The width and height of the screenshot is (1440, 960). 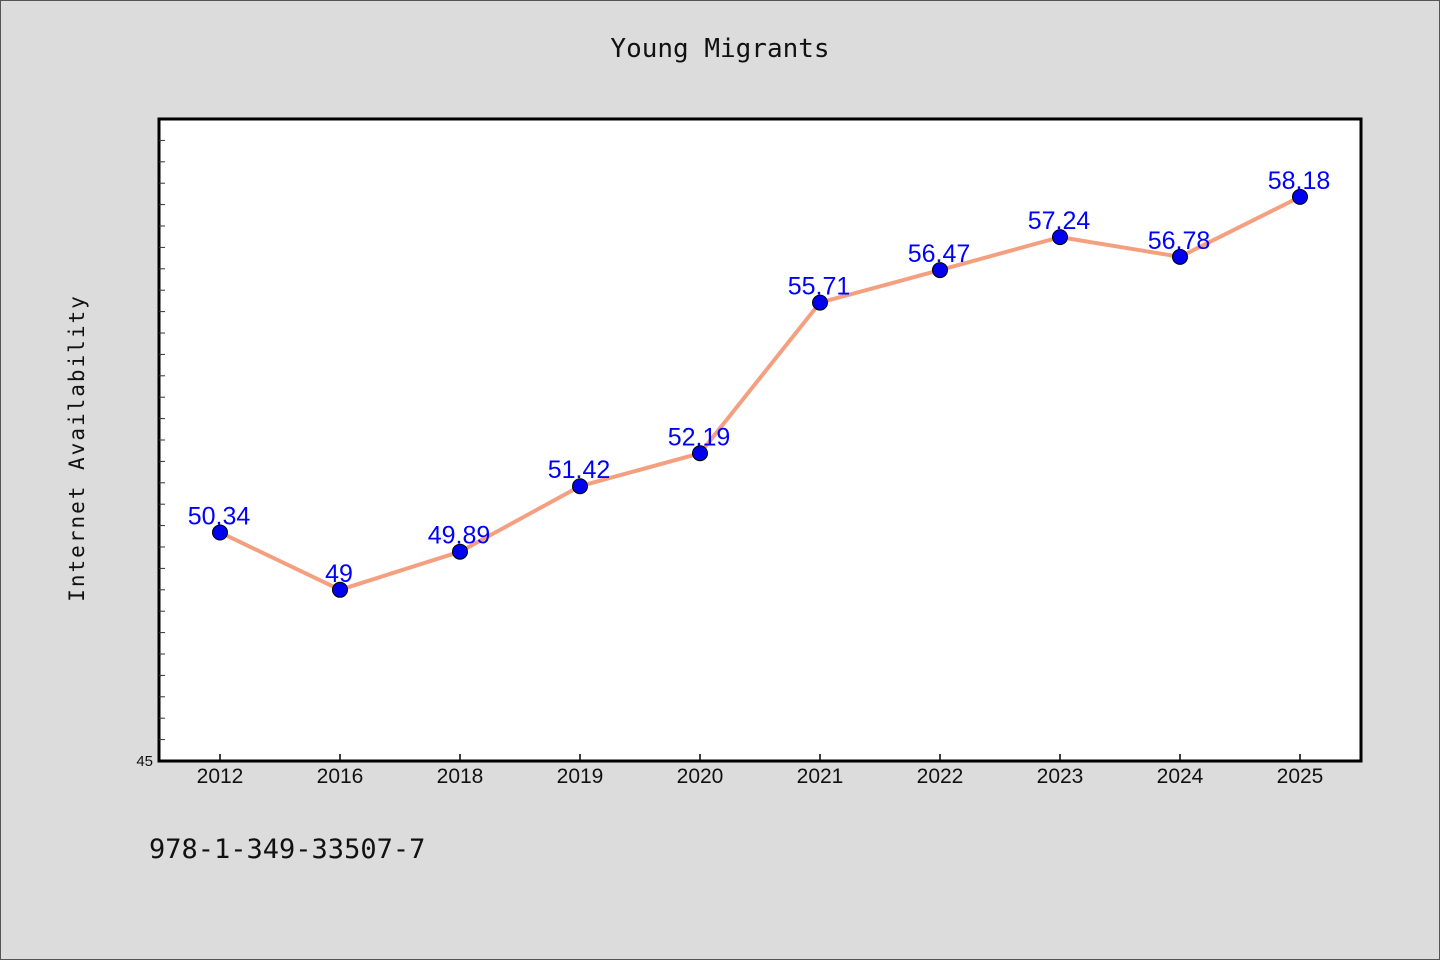 What do you see at coordinates (700, 776) in the screenshot?
I see `x-tick-label: 2020` at bounding box center [700, 776].